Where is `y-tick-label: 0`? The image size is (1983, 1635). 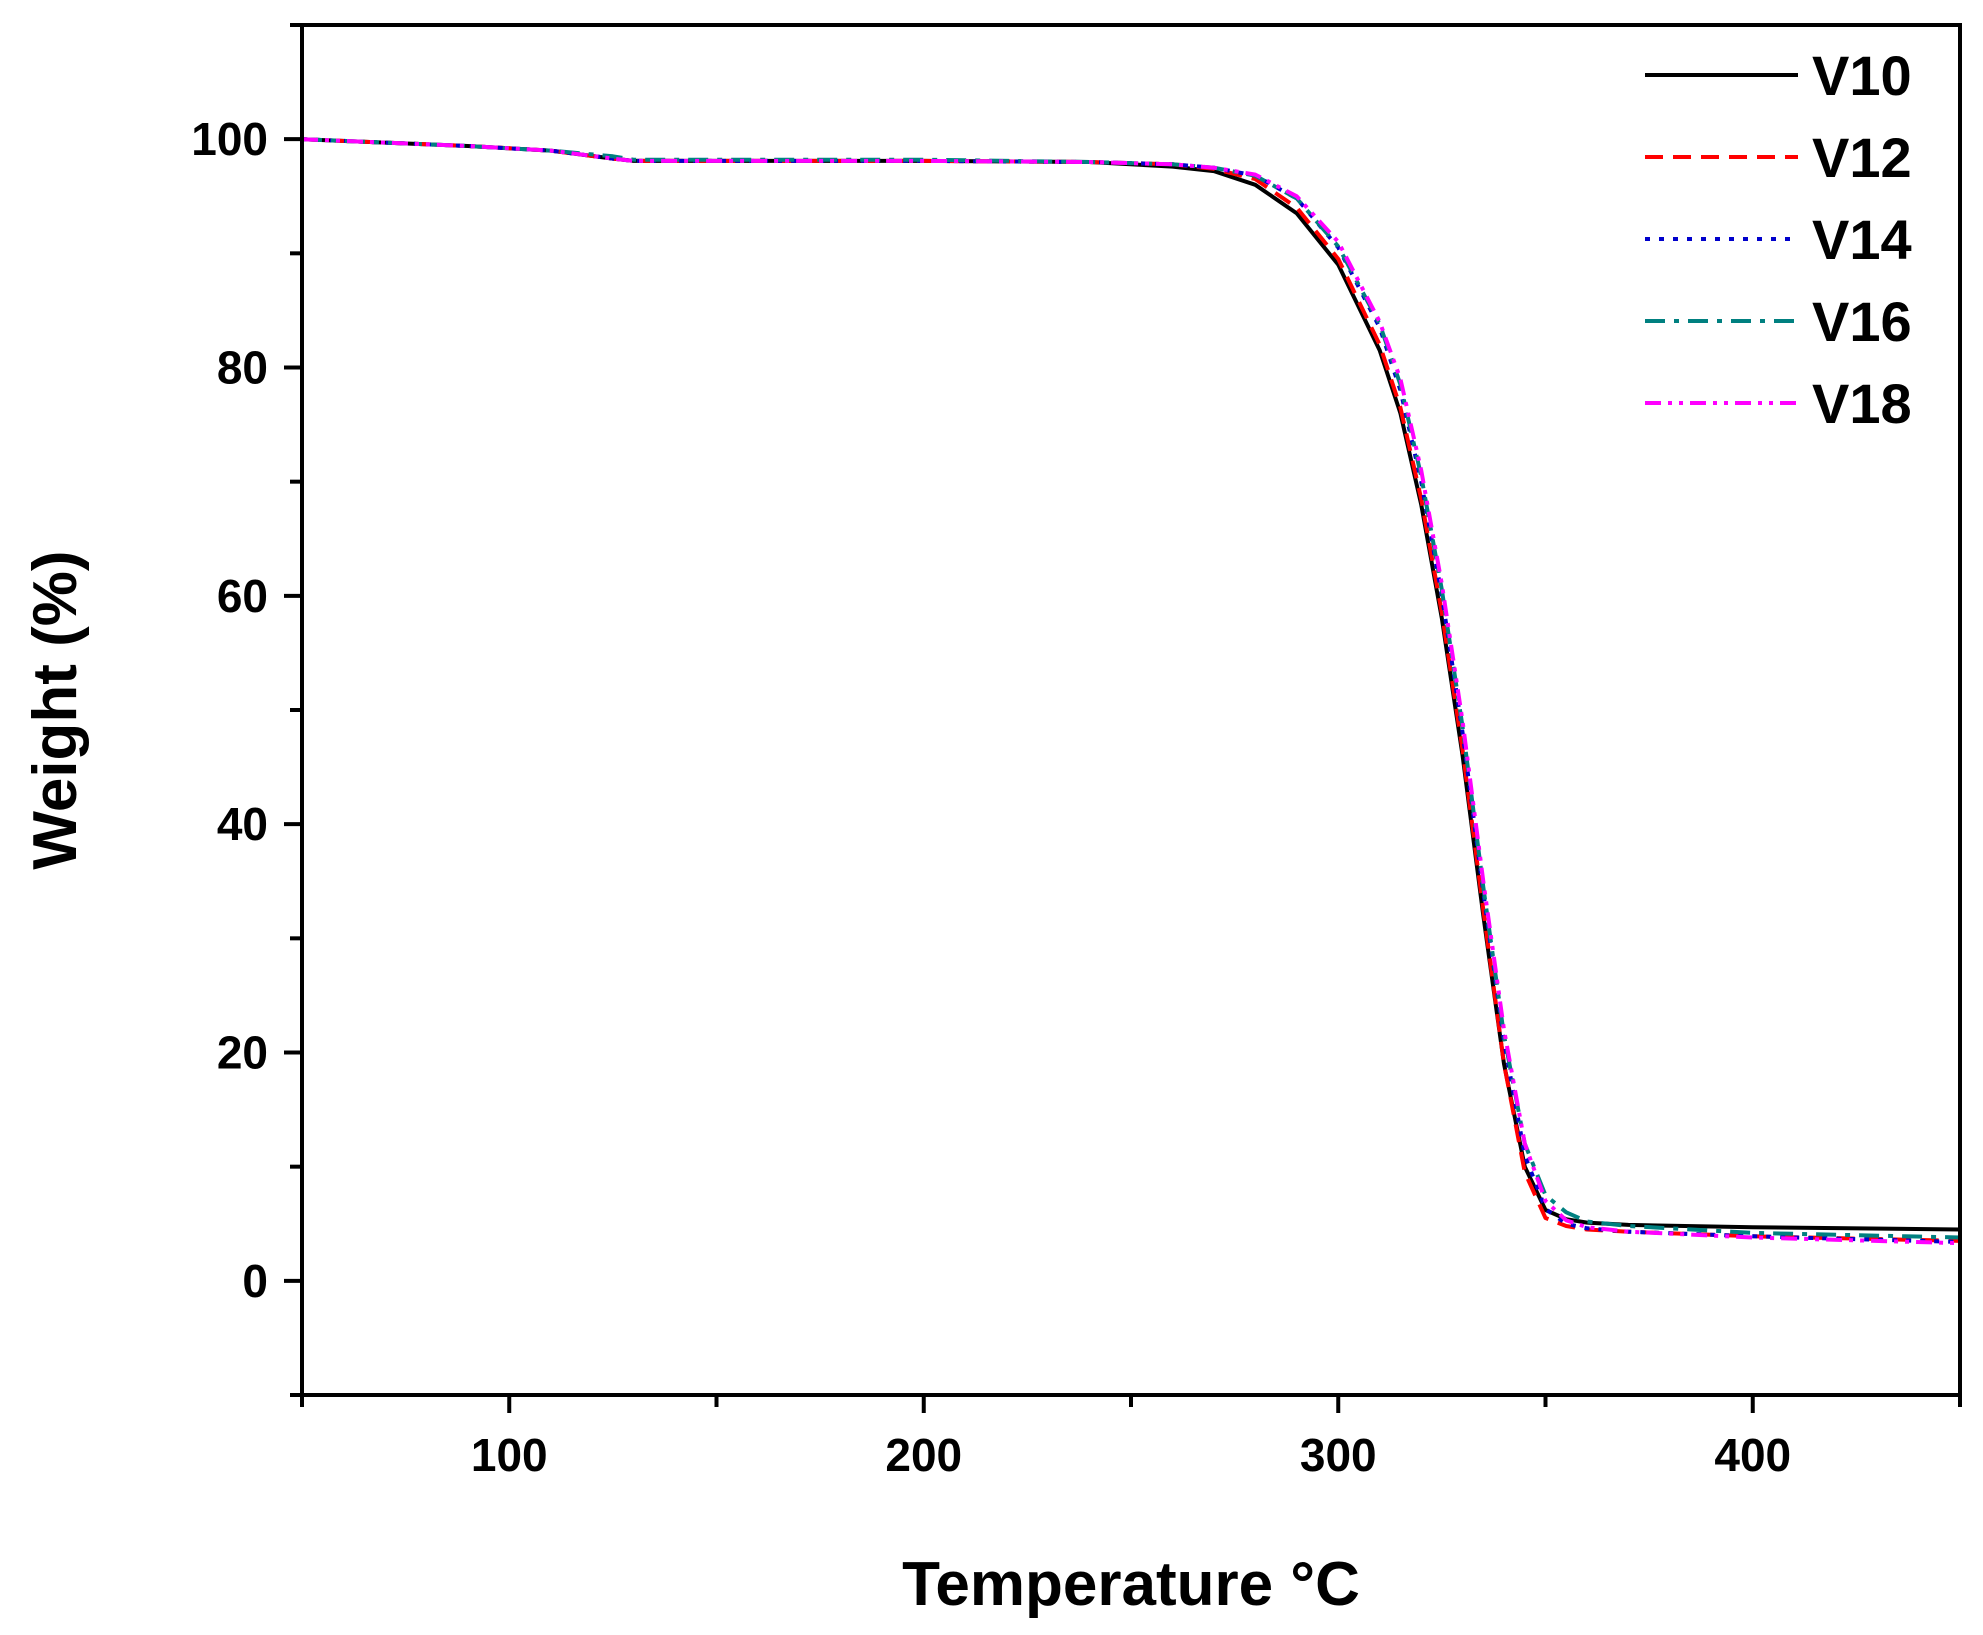 y-tick-label: 0 is located at coordinates (255, 1281).